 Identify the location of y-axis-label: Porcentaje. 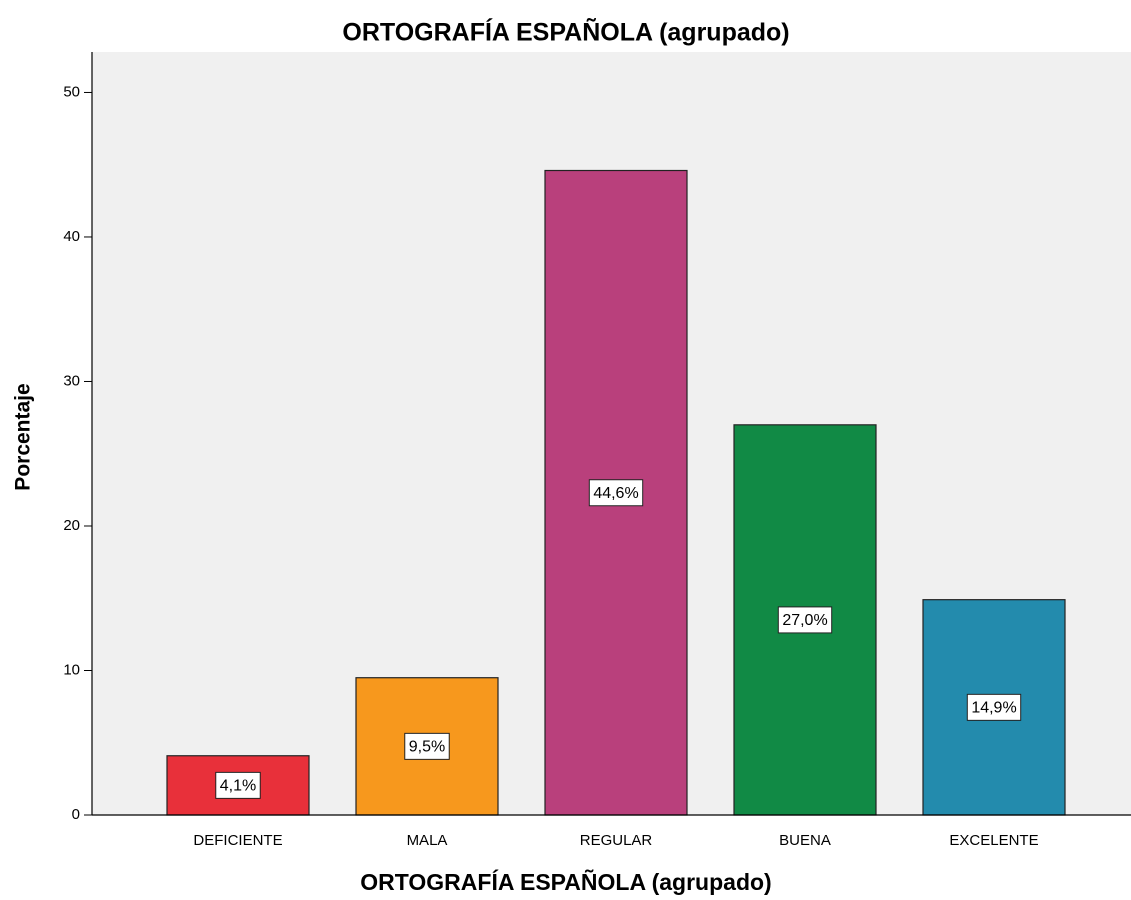
(23, 436).